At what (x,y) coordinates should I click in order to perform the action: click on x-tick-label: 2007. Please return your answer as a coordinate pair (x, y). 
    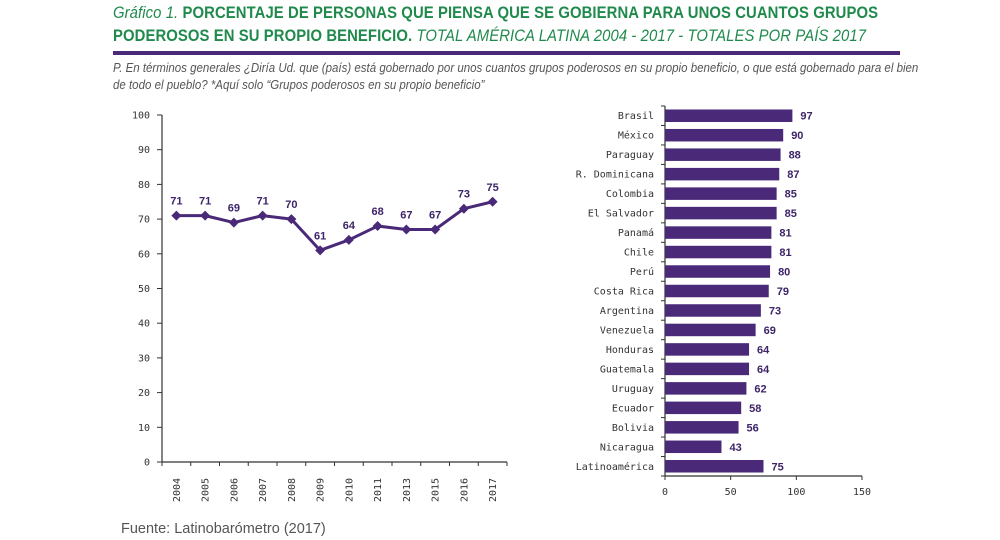
    Looking at the image, I should click on (263, 490).